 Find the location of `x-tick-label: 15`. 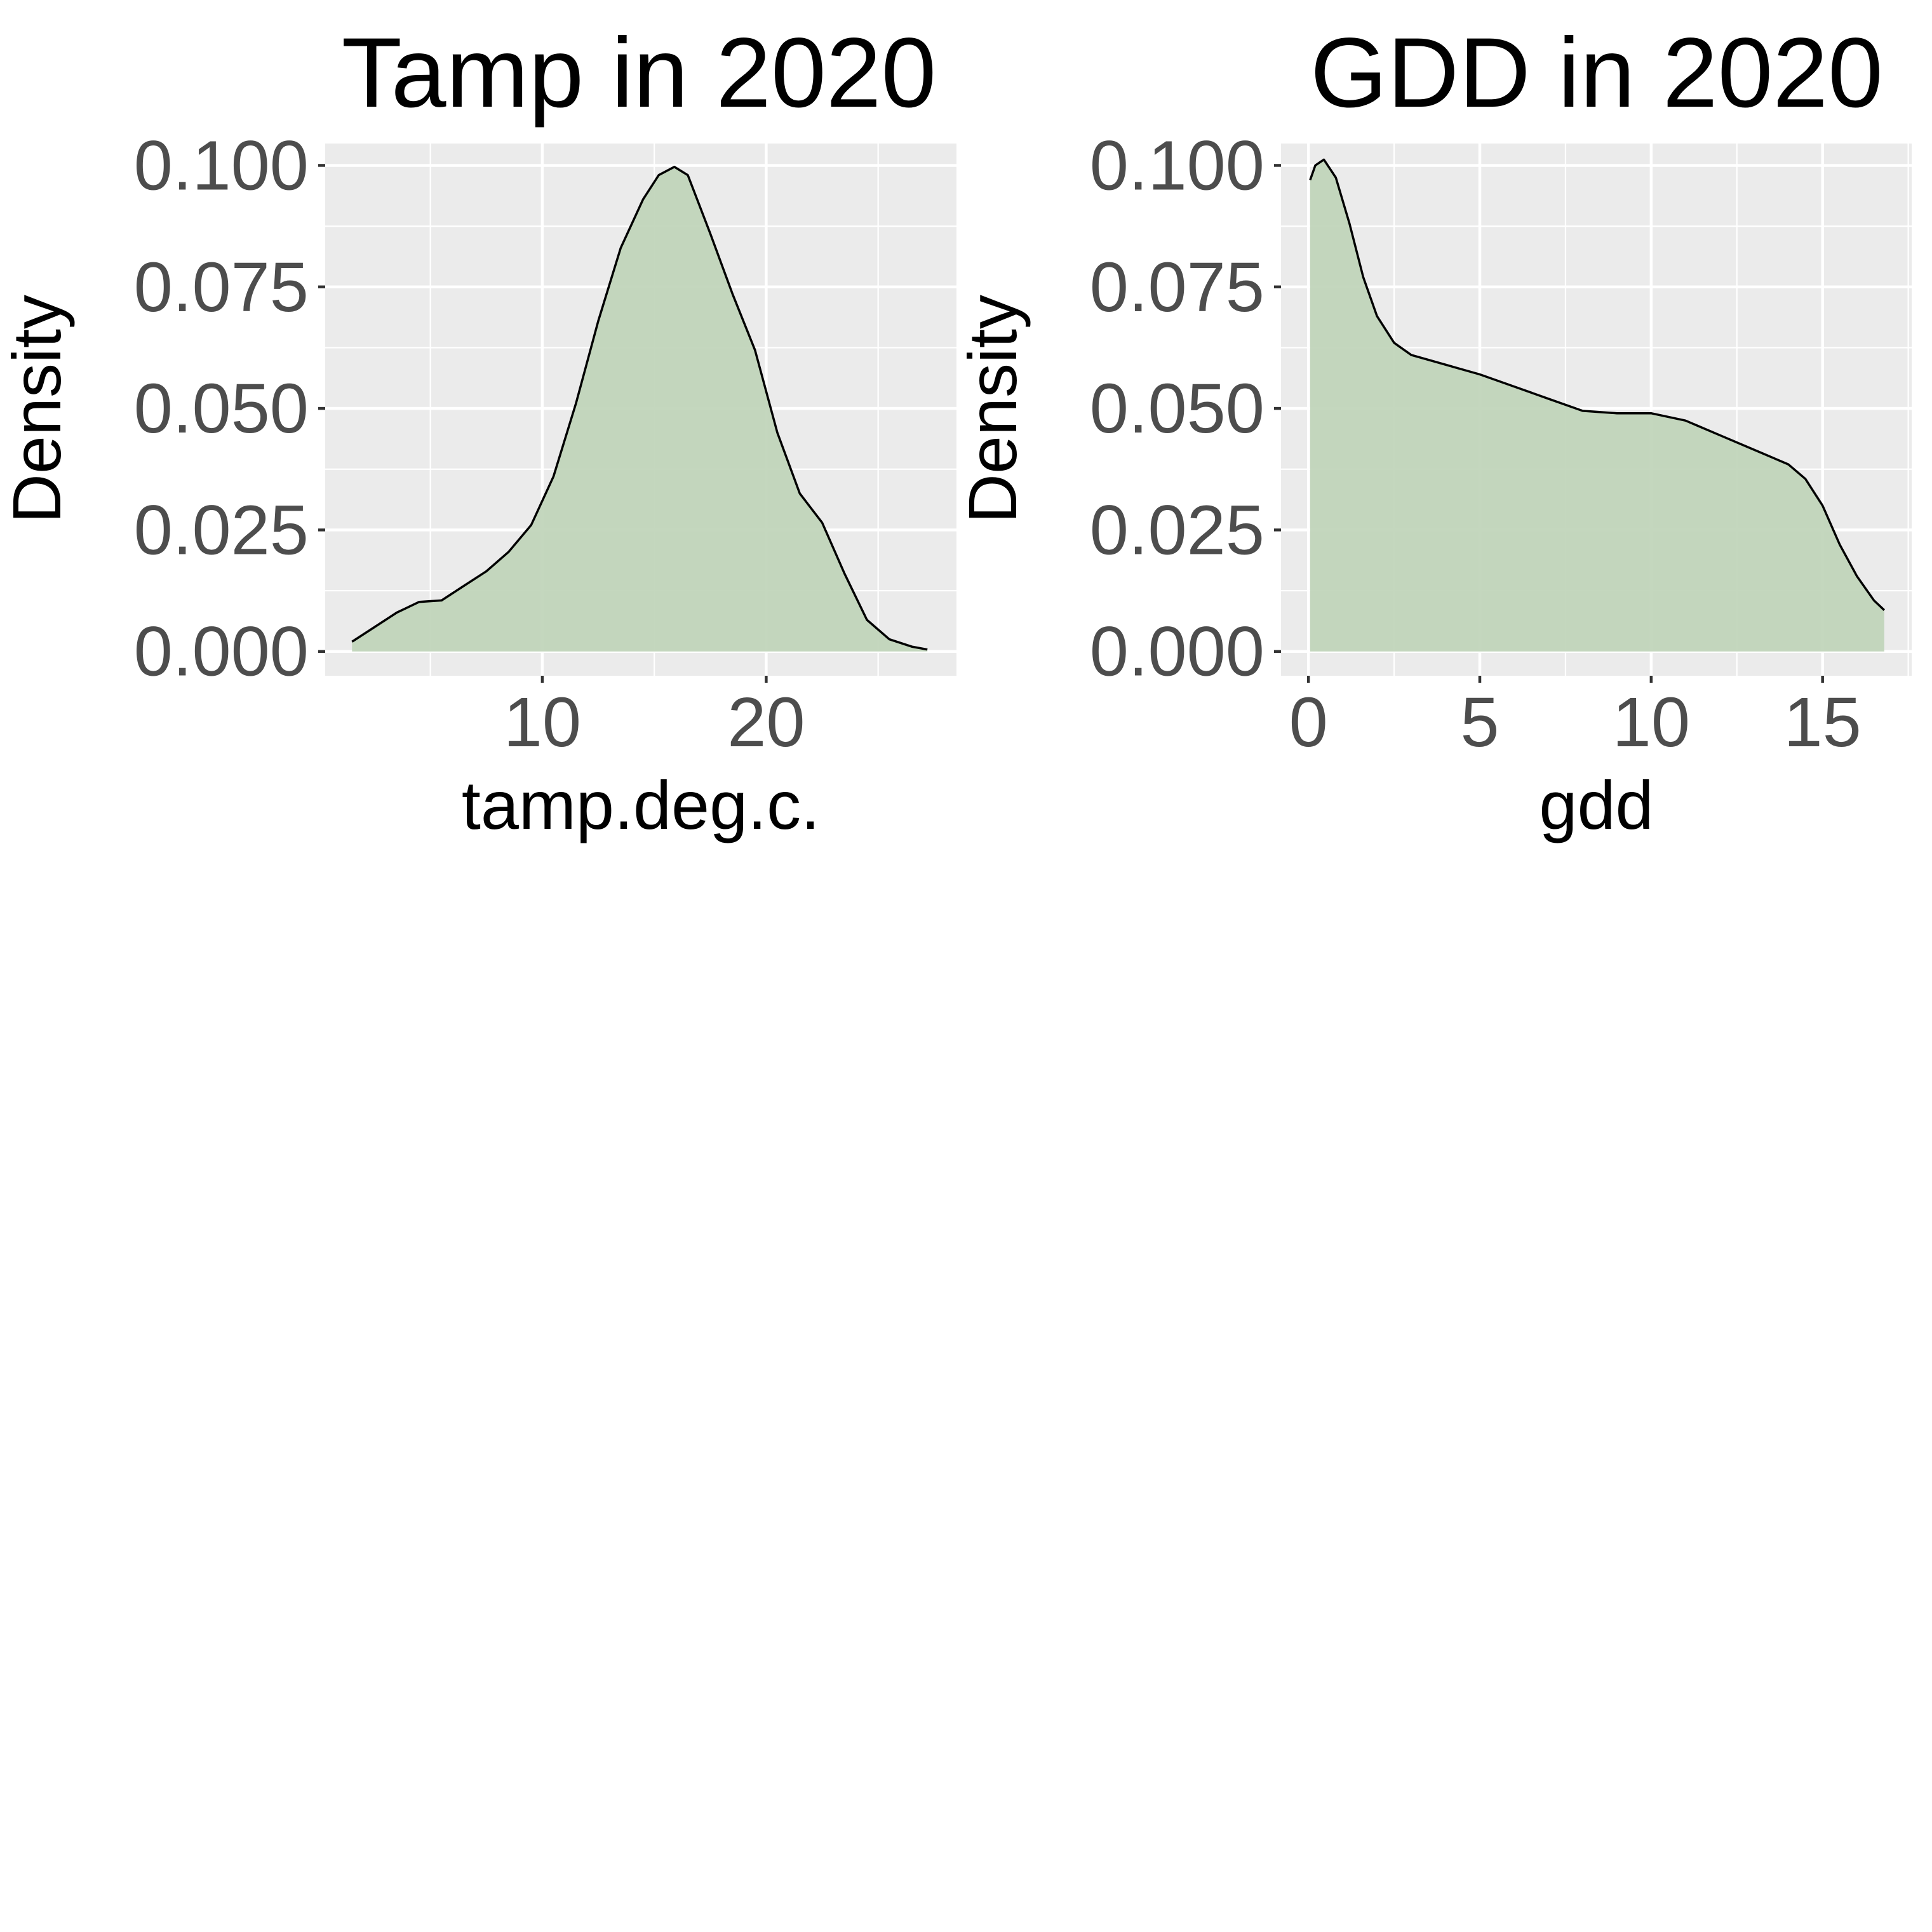

x-tick-label: 15 is located at coordinates (1823, 722).